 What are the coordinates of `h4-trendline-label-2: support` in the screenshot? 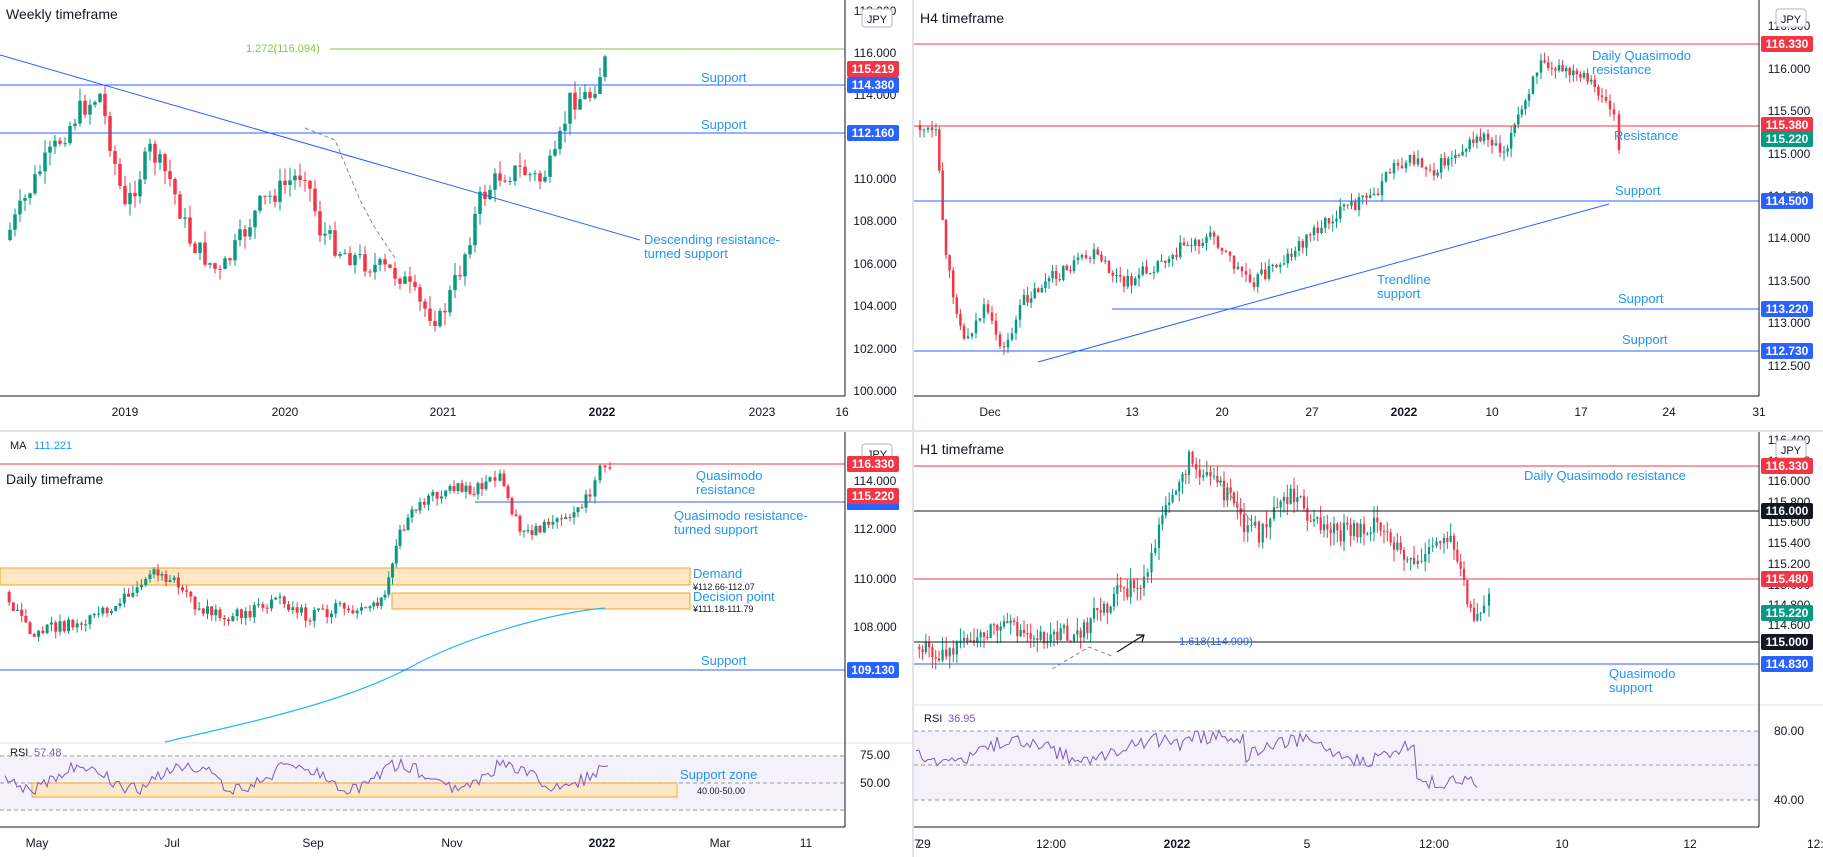 It's located at (1399, 293).